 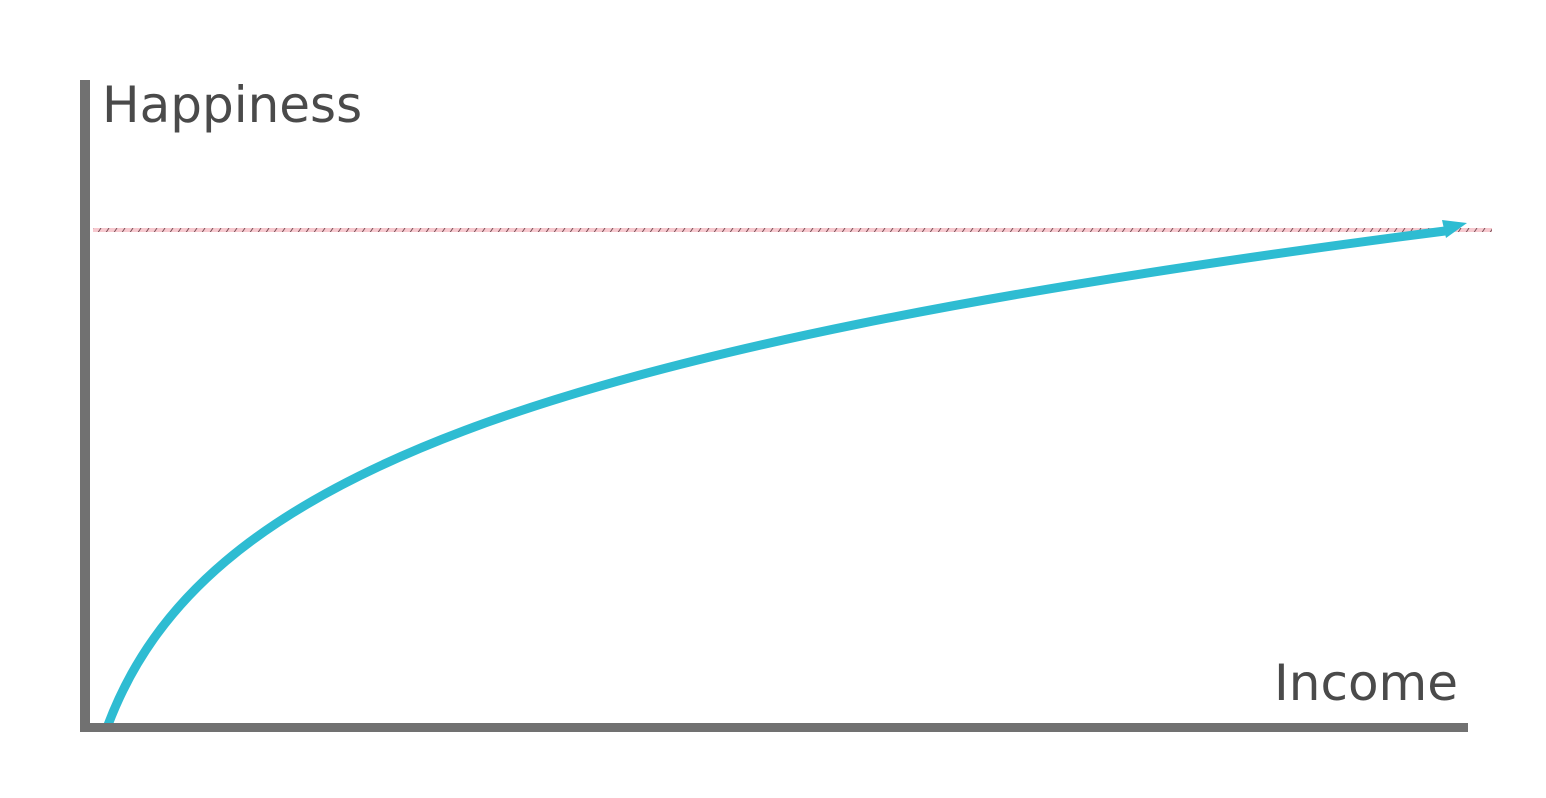 I want to click on x-axis-label: Income, so click(x=1366, y=683).